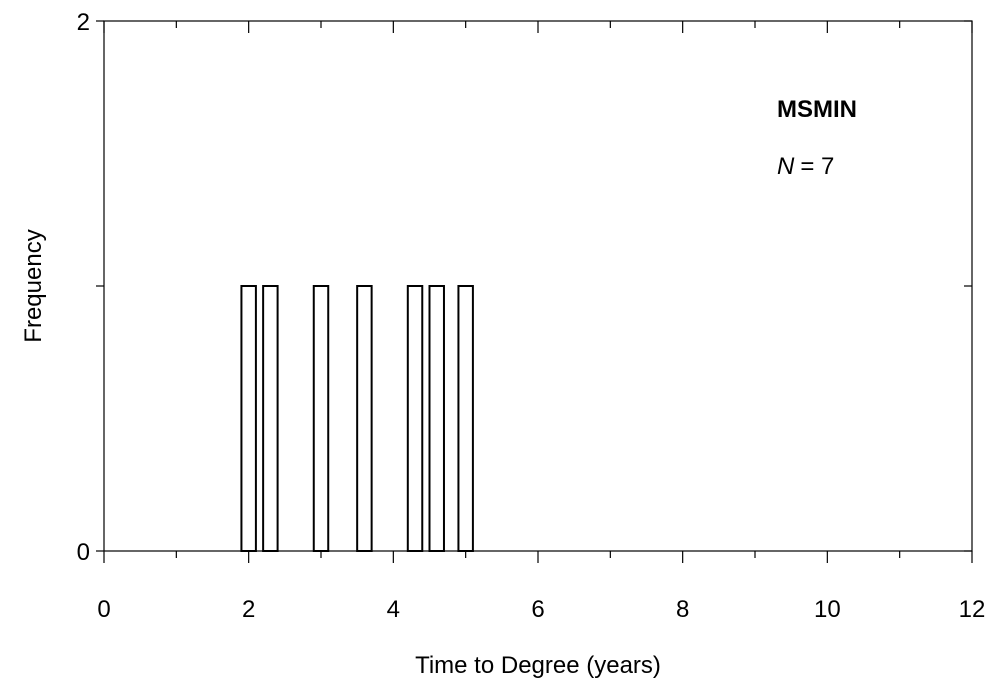  What do you see at coordinates (83, 22) in the screenshot?
I see `y-tick-label: 2` at bounding box center [83, 22].